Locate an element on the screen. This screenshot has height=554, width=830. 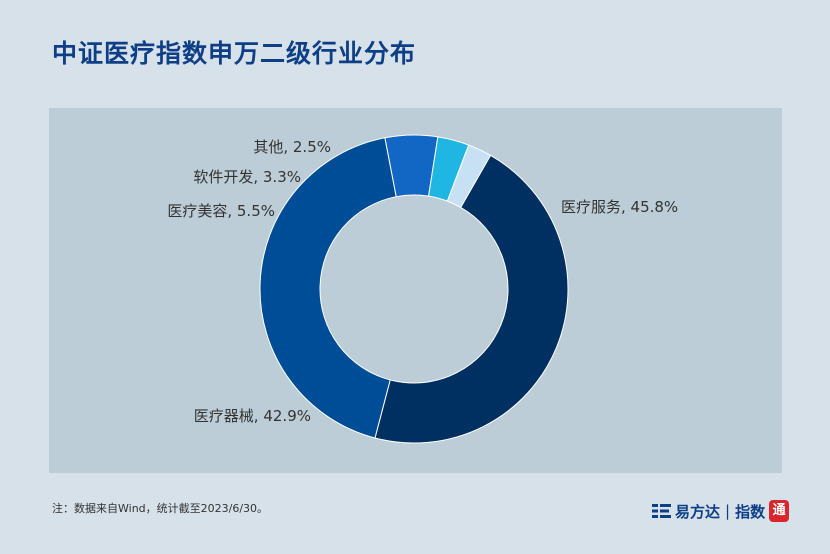
slice-label-2: 医疗器械, 42.9% is located at coordinates (252, 416).